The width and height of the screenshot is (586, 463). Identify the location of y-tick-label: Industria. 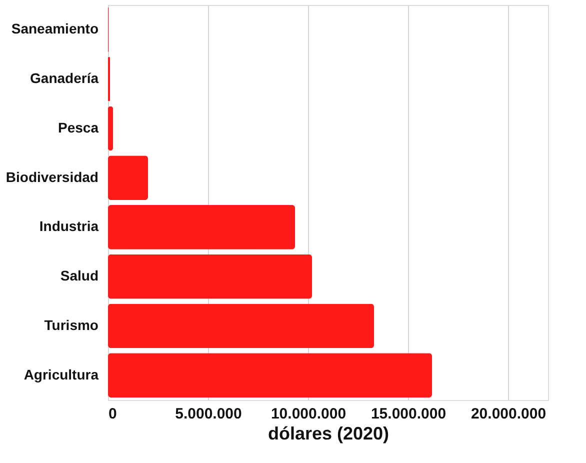
(69, 226).